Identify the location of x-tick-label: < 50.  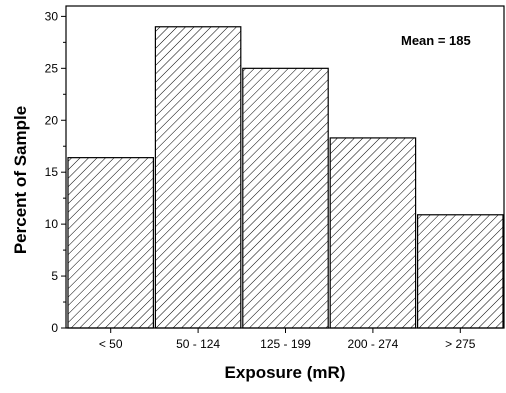
(111, 344).